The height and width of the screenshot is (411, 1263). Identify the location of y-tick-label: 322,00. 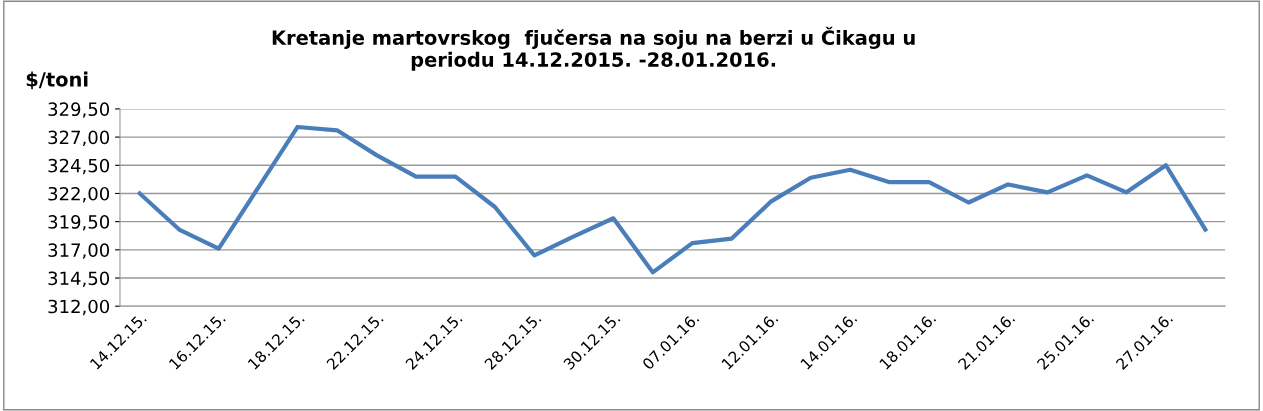
(79, 194).